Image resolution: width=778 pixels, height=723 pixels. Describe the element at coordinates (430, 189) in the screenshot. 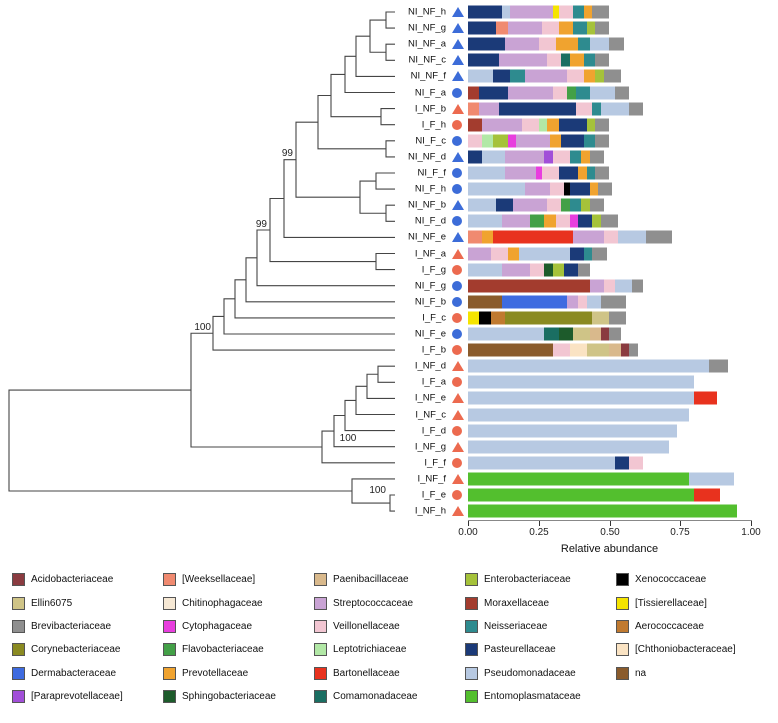

I see `tip-label: NI_F_h` at that location.